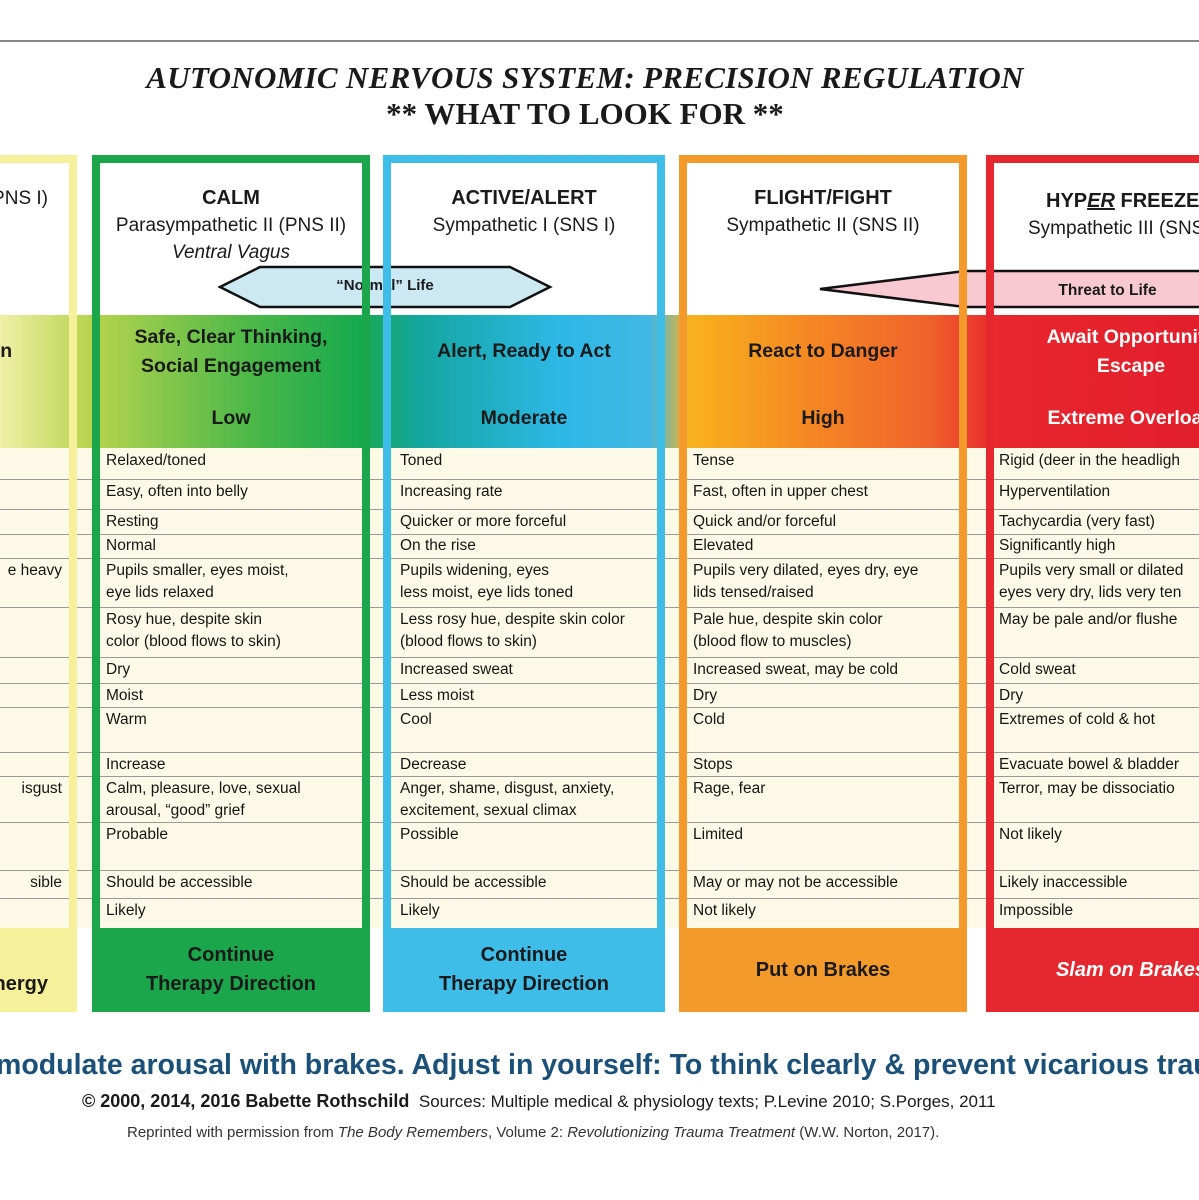 The width and height of the screenshot is (1199, 1200). I want to click on indicator-cell: Impossible, so click(1036, 910).